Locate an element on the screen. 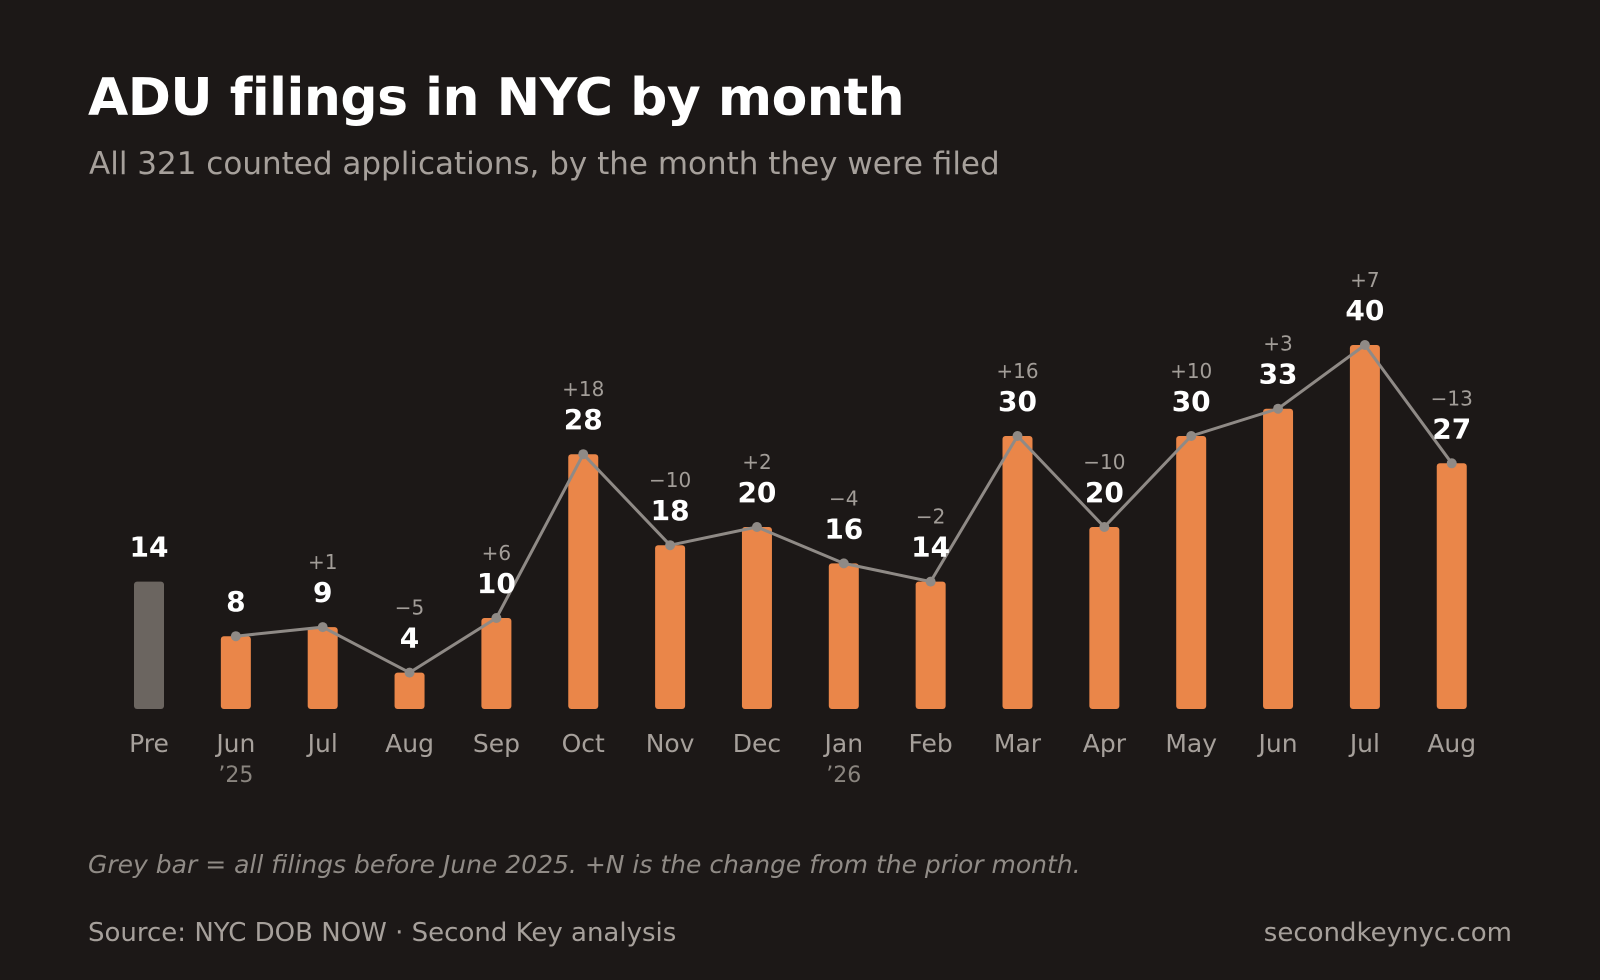 This screenshot has width=1600, height=980. chart-title: ADU filings in NYC by month is located at coordinates (496, 98).